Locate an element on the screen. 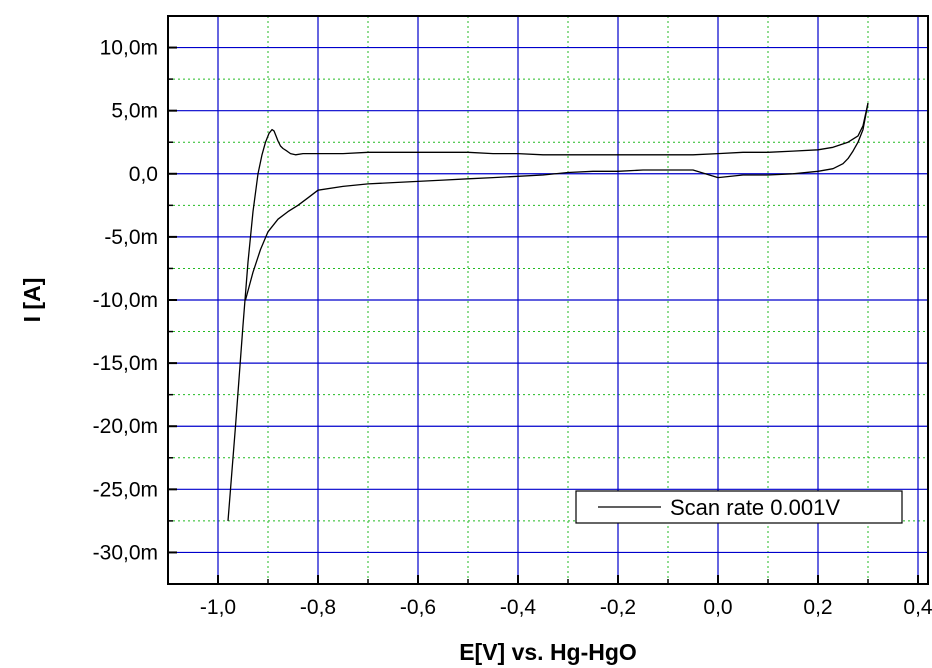  legend: Scan rate 0.001V is located at coordinates (739, 507).